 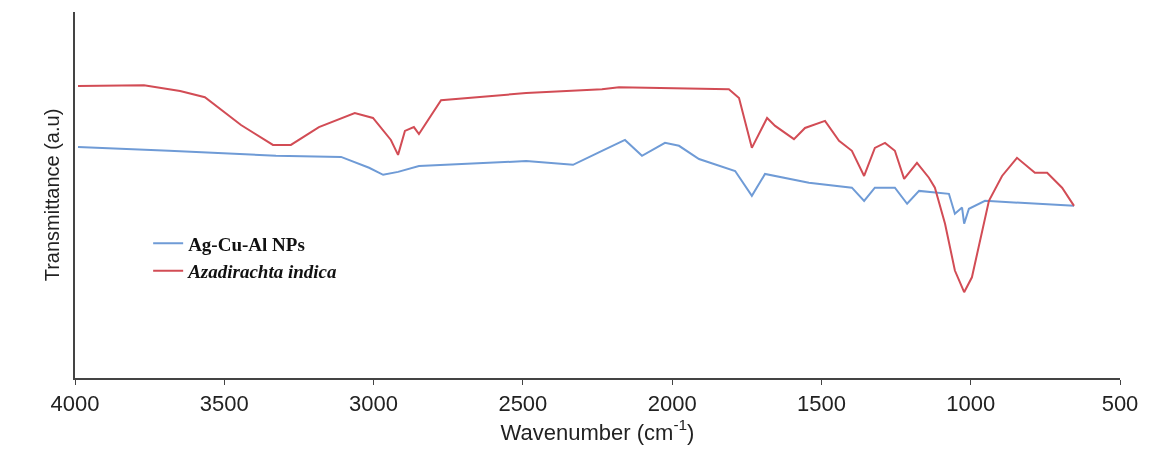 What do you see at coordinates (262, 272) in the screenshot?
I see `legend-label: Azadirachta indica` at bounding box center [262, 272].